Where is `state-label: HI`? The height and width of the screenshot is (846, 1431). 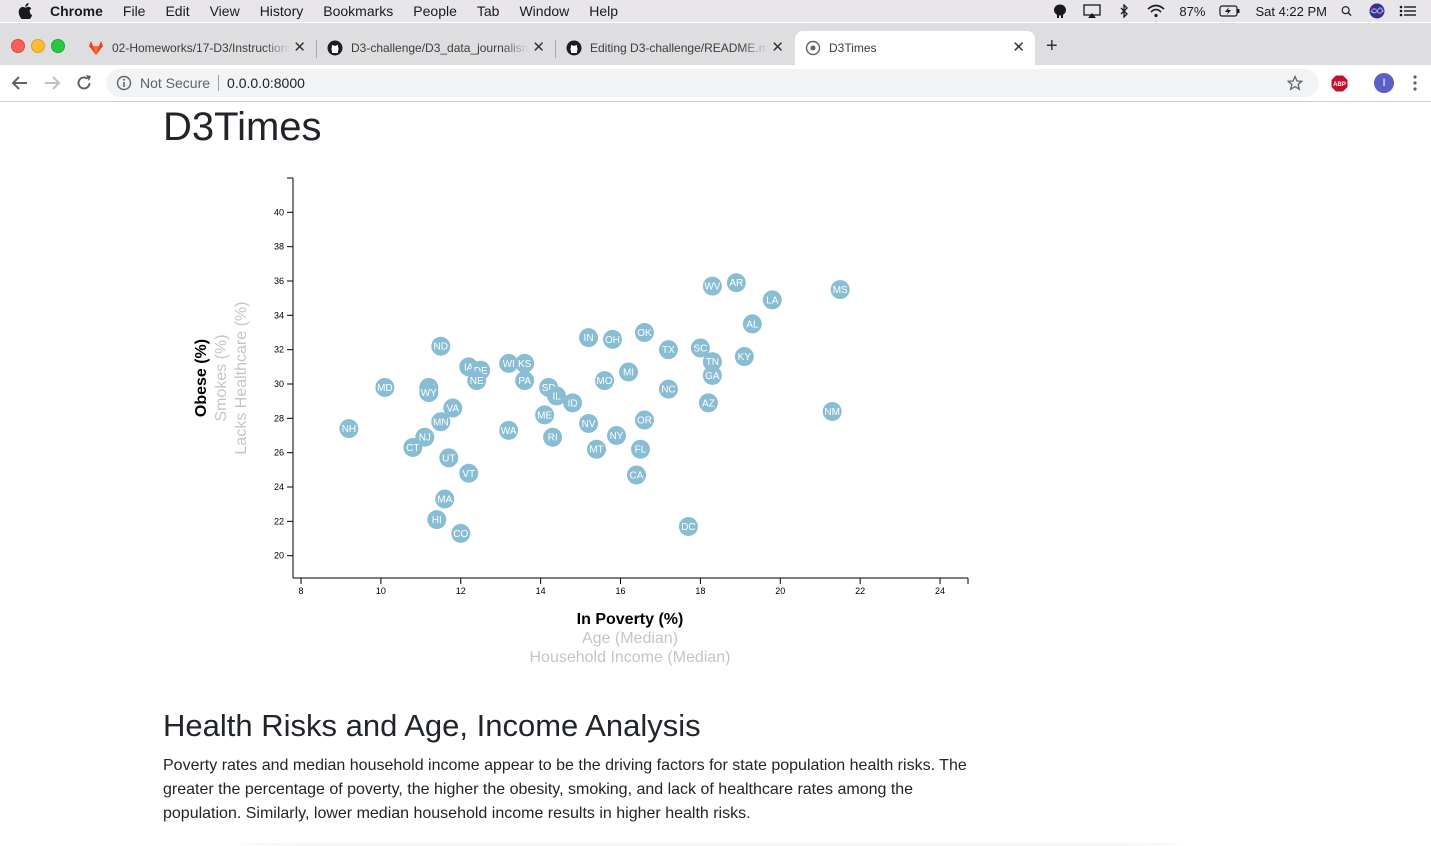
state-label: HI is located at coordinates (437, 520).